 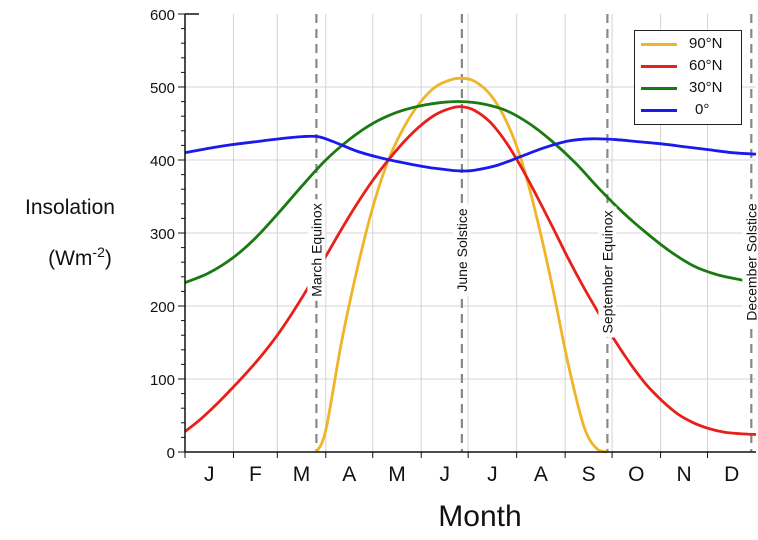 I want to click on y-axis-label-line2: (Wm-2), so click(x=80, y=257).